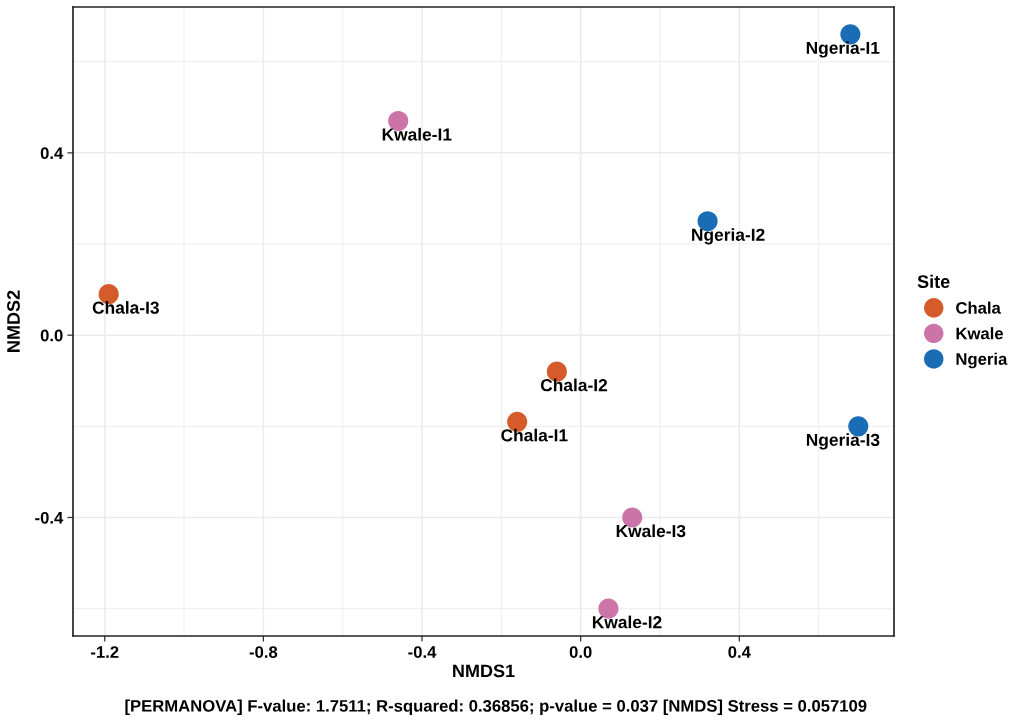 This screenshot has height=721, width=1021. What do you see at coordinates (739, 652) in the screenshot?
I see `x-tick-label: 0.4` at bounding box center [739, 652].